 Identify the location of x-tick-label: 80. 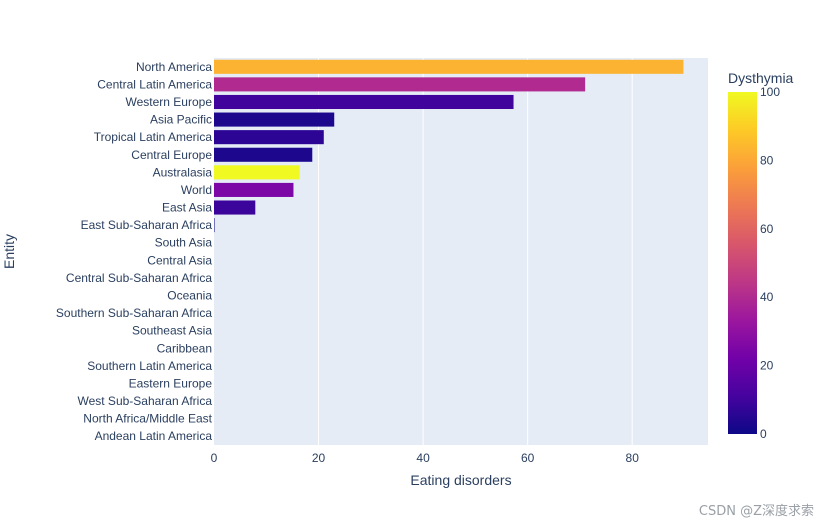
(633, 458).